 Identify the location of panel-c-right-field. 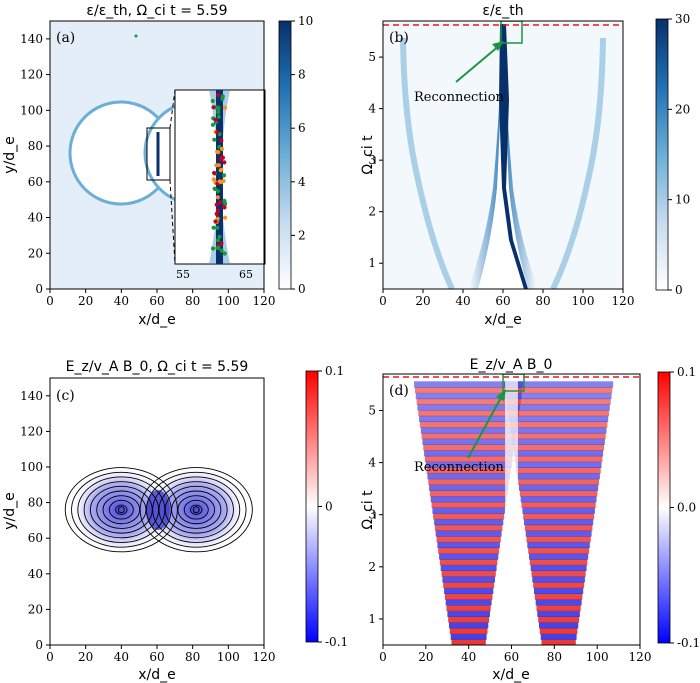
(196, 510).